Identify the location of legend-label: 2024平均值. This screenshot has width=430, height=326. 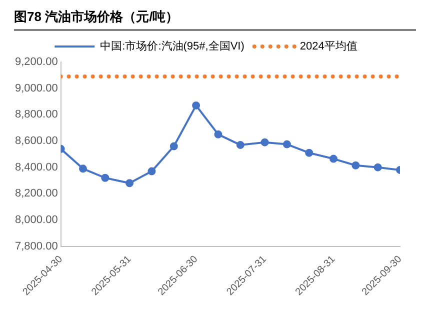
(329, 46).